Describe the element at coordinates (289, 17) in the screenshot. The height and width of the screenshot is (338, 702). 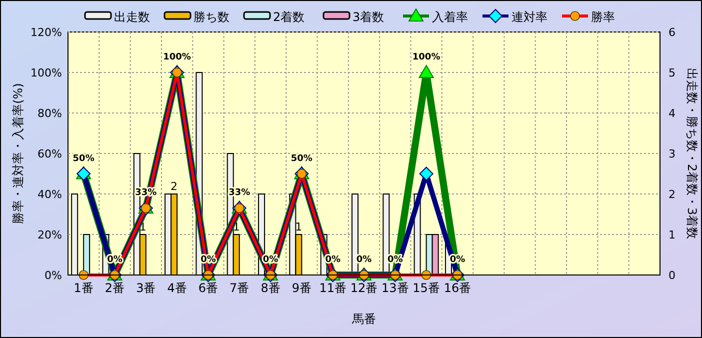
I see `legend-label: 2着数` at that location.